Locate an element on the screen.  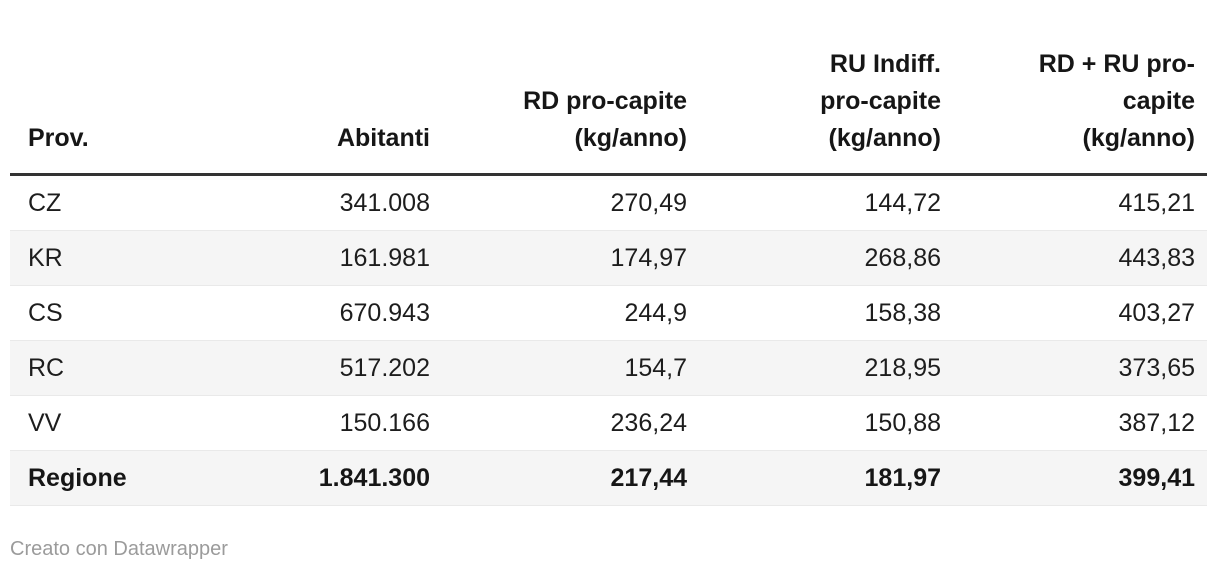
cell-prov: VV is located at coordinates (97, 423).